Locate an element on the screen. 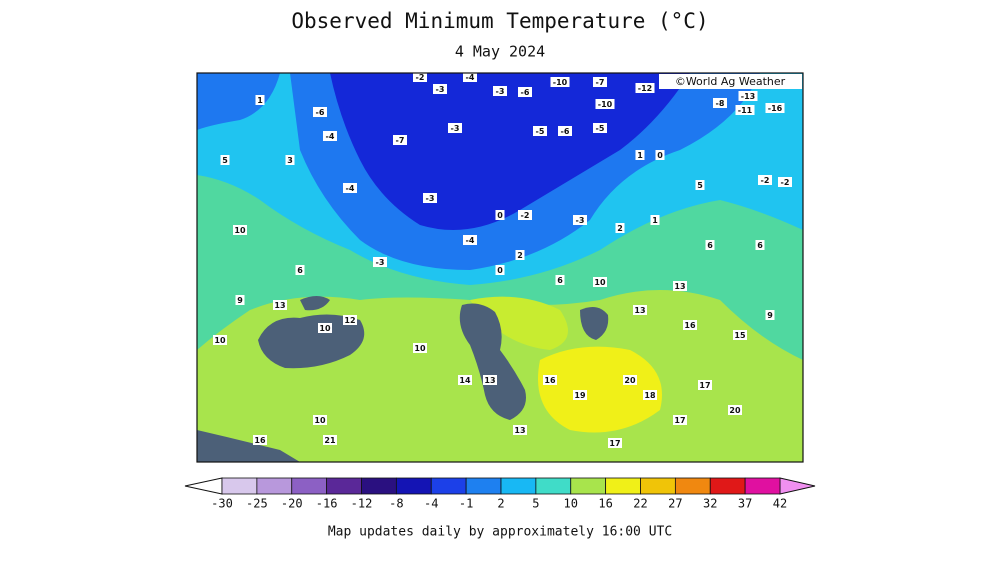 Image resolution: width=1000 pixels, height=562 pixels. station-value: 2 is located at coordinates (620, 228).